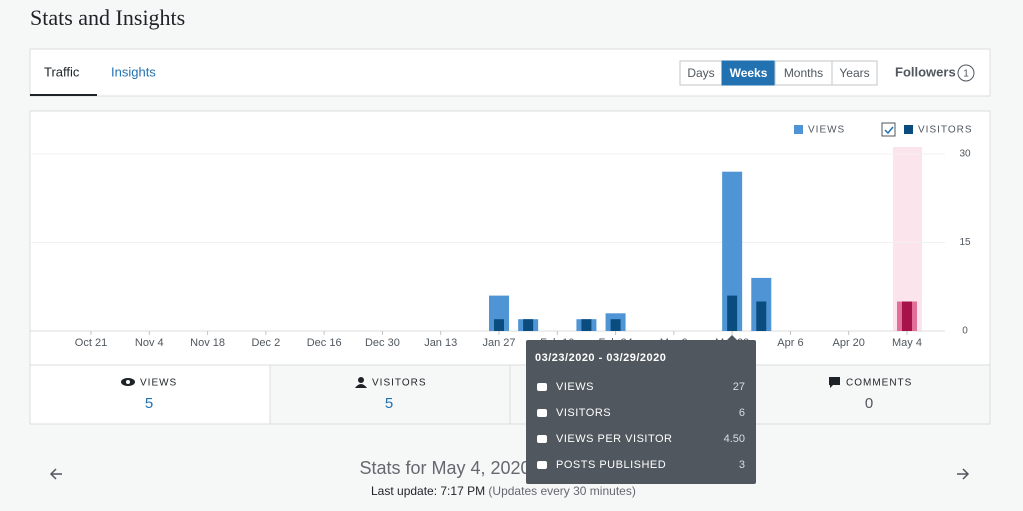 The image size is (1023, 511). What do you see at coordinates (925, 71) in the screenshot?
I see `followers-label: Followers` at bounding box center [925, 71].